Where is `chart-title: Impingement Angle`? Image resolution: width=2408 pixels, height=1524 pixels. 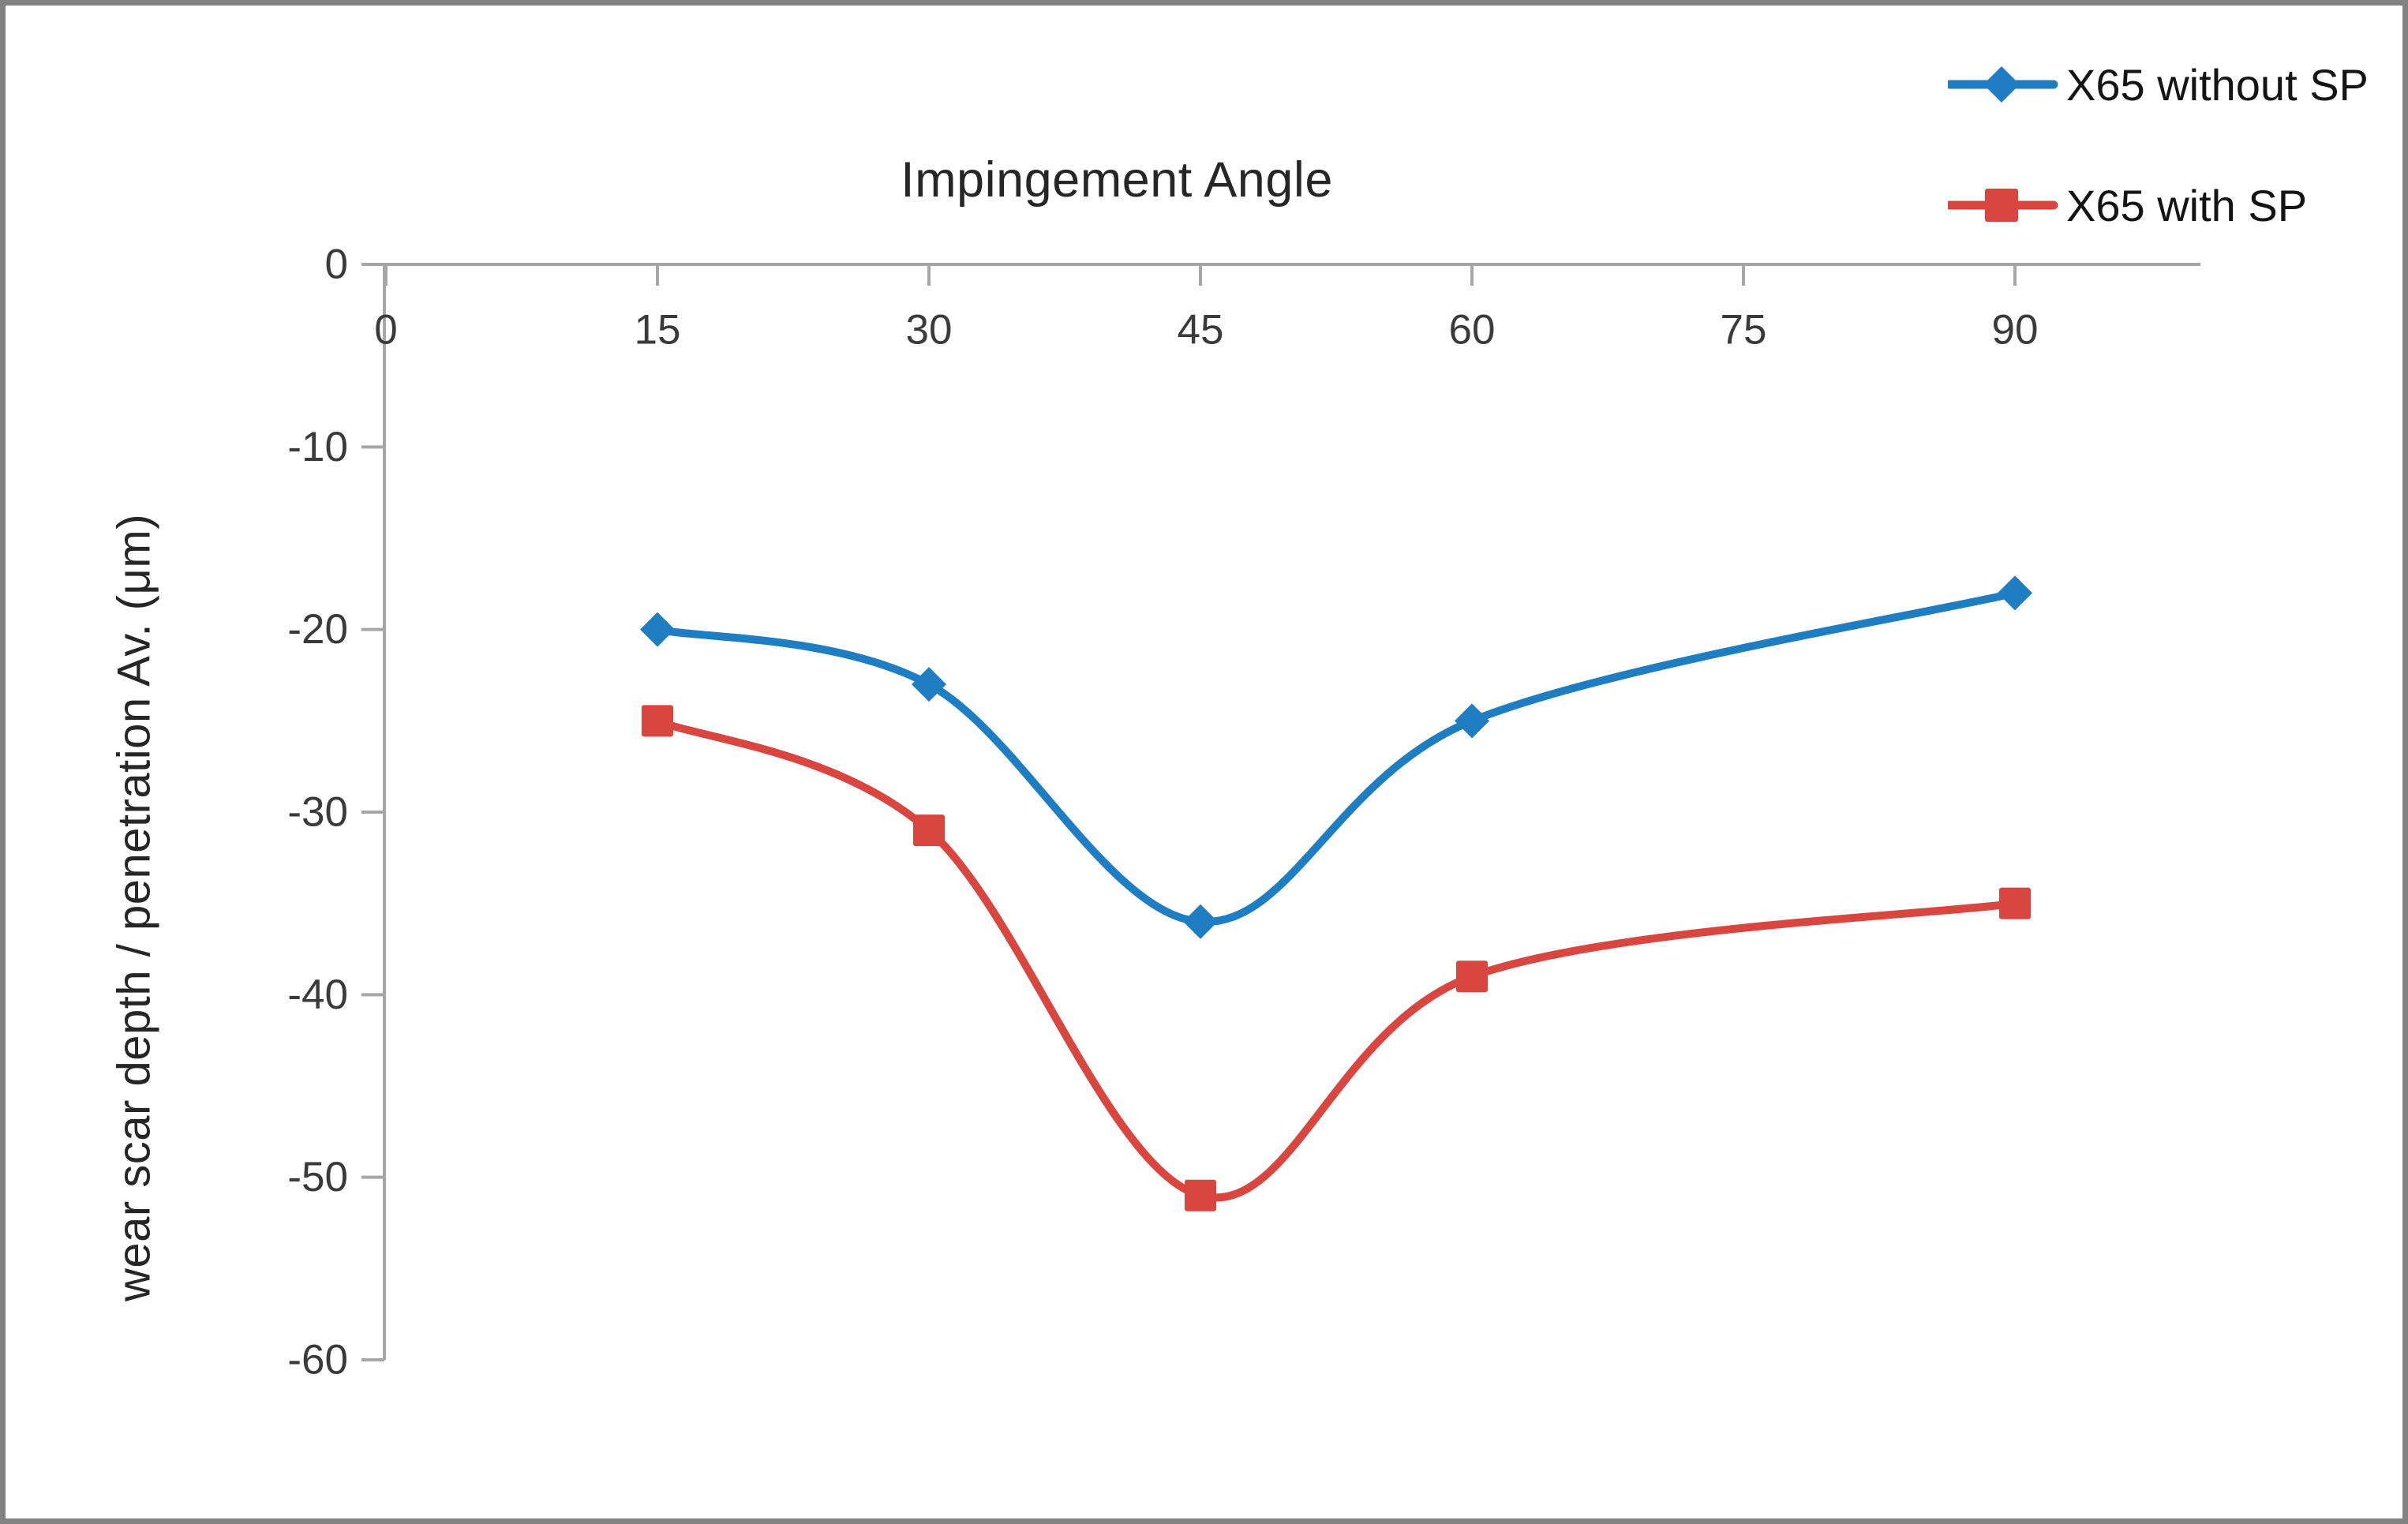
chart-title: Impingement Angle is located at coordinates (1117, 180).